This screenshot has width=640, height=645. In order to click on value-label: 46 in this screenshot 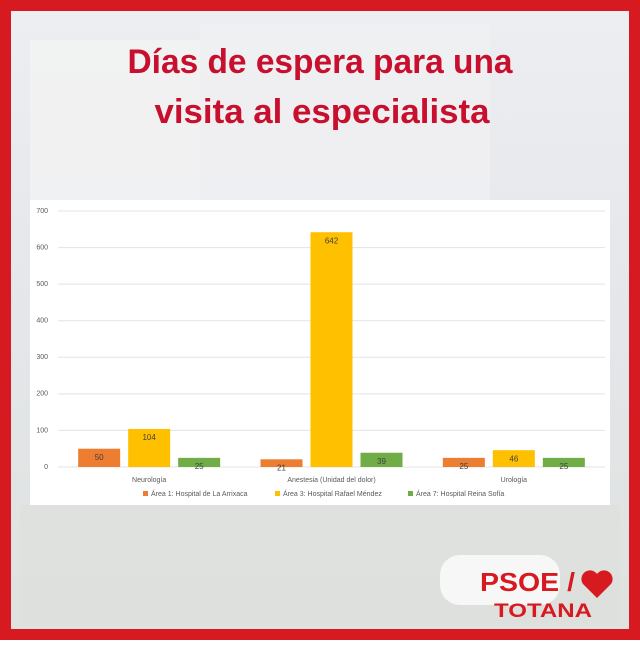, I will do `click(513, 458)`.